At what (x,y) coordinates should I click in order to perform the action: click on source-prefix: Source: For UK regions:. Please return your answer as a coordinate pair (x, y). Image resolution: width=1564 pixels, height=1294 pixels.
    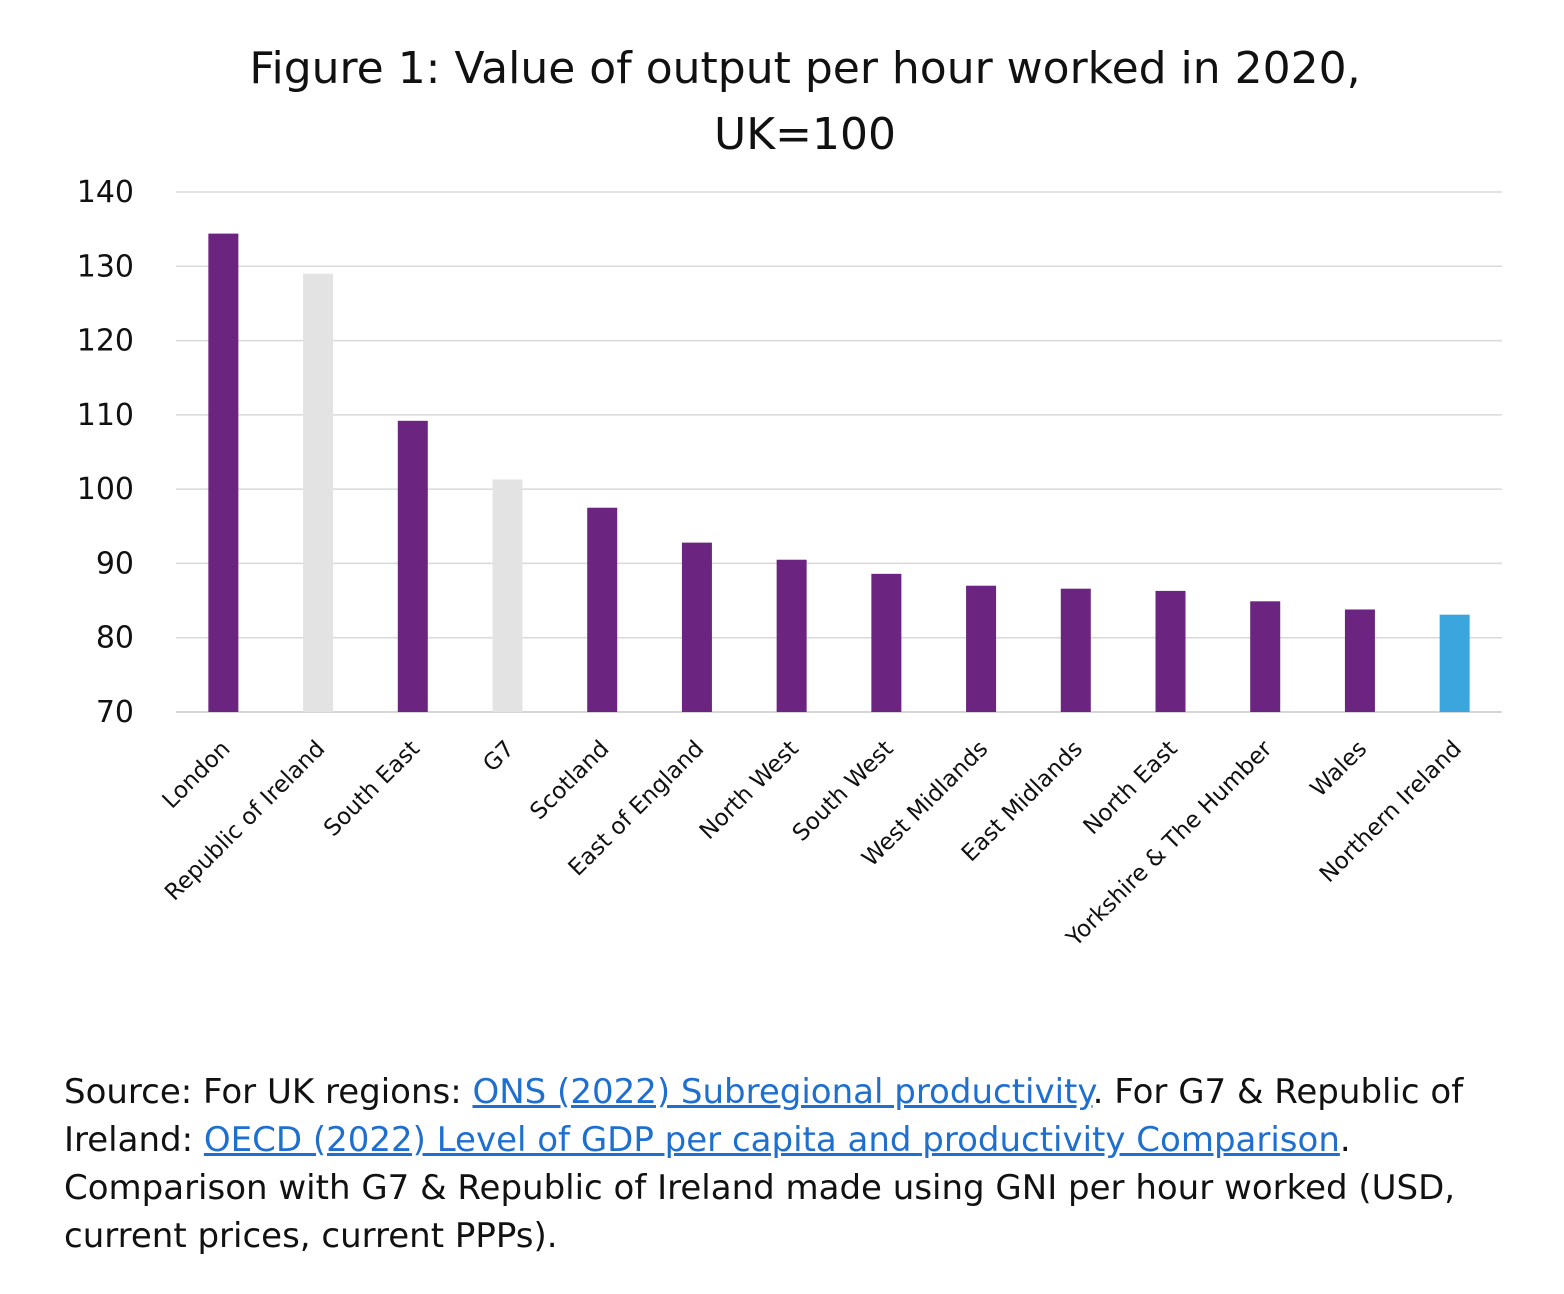
    Looking at the image, I should click on (268, 1092).